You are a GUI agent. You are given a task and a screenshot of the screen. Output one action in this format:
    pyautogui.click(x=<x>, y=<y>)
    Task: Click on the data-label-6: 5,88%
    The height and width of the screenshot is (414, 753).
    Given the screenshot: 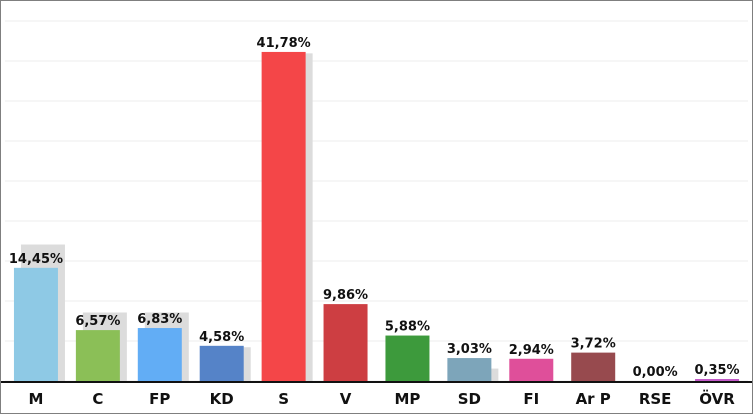 What is the action you would take?
    pyautogui.click(x=407, y=327)
    